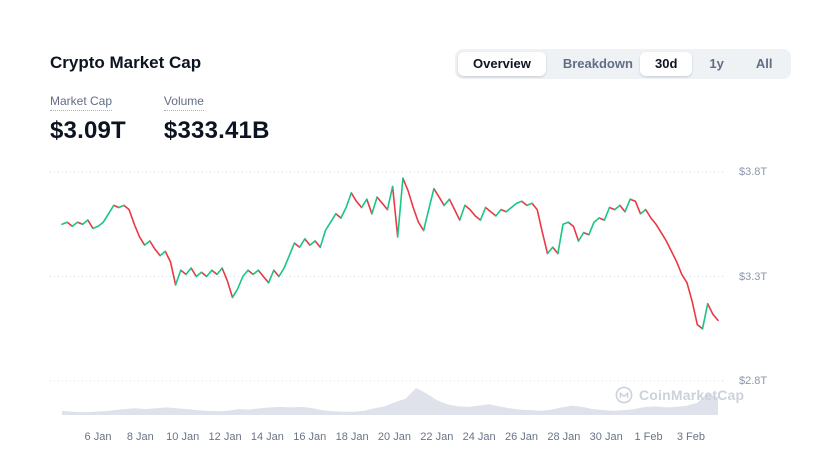  What do you see at coordinates (98, 437) in the screenshot?
I see `x-axis-label: 6 Jan` at bounding box center [98, 437].